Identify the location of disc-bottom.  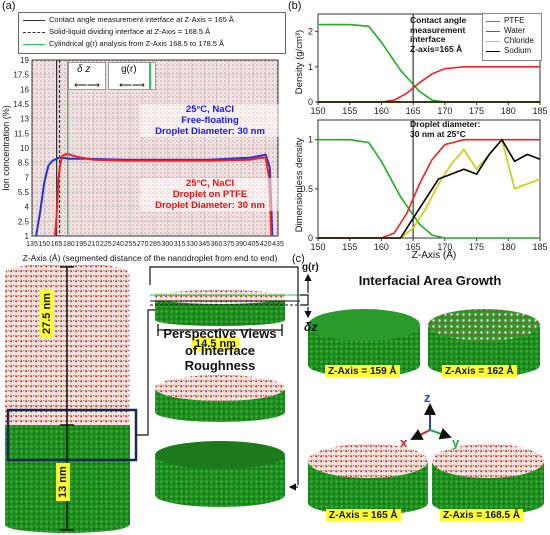
(220, 412).